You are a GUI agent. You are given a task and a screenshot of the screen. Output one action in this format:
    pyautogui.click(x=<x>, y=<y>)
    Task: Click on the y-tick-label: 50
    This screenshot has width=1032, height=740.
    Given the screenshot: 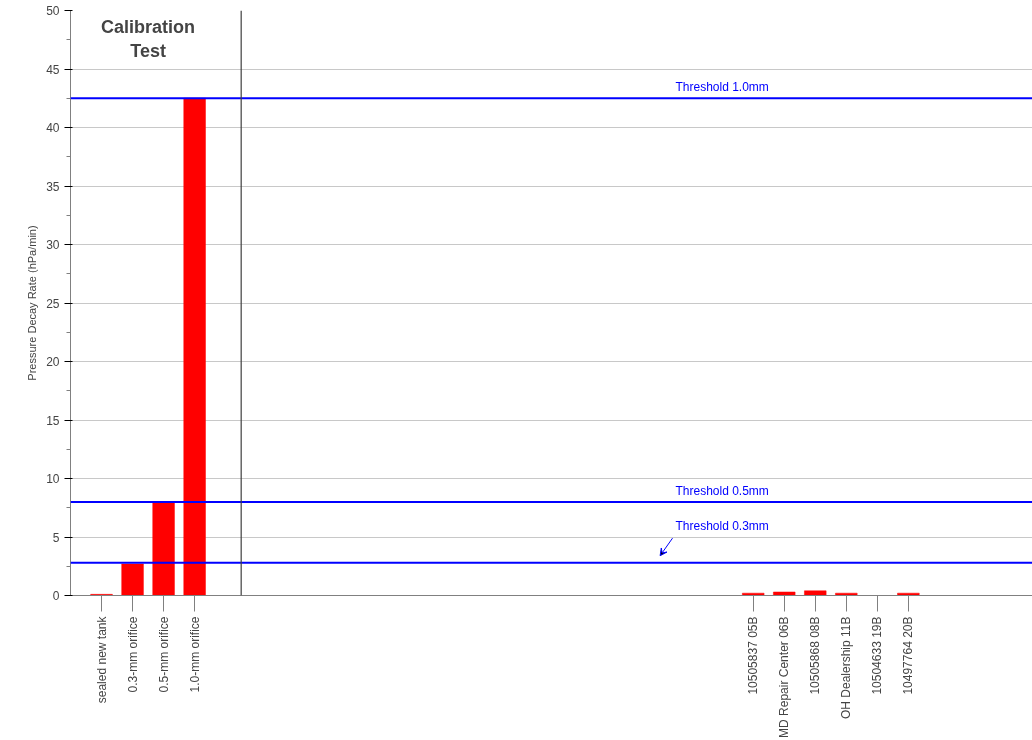 What is the action you would take?
    pyautogui.click(x=53, y=11)
    